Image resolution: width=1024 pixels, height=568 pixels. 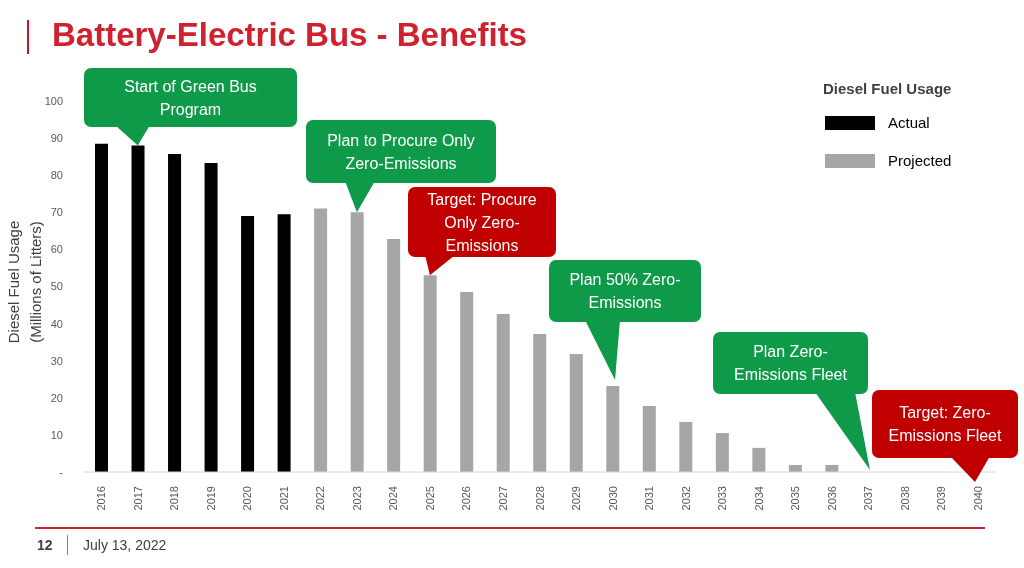 I want to click on x-tick-label: 2017, so click(x=137, y=498).